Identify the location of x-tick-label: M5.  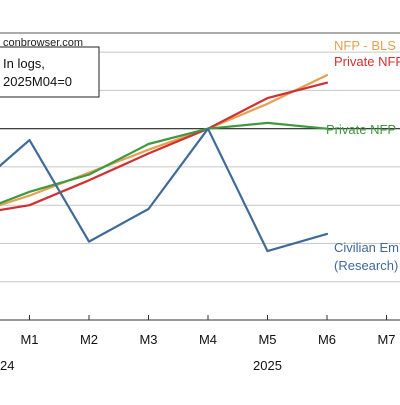
(267, 339).